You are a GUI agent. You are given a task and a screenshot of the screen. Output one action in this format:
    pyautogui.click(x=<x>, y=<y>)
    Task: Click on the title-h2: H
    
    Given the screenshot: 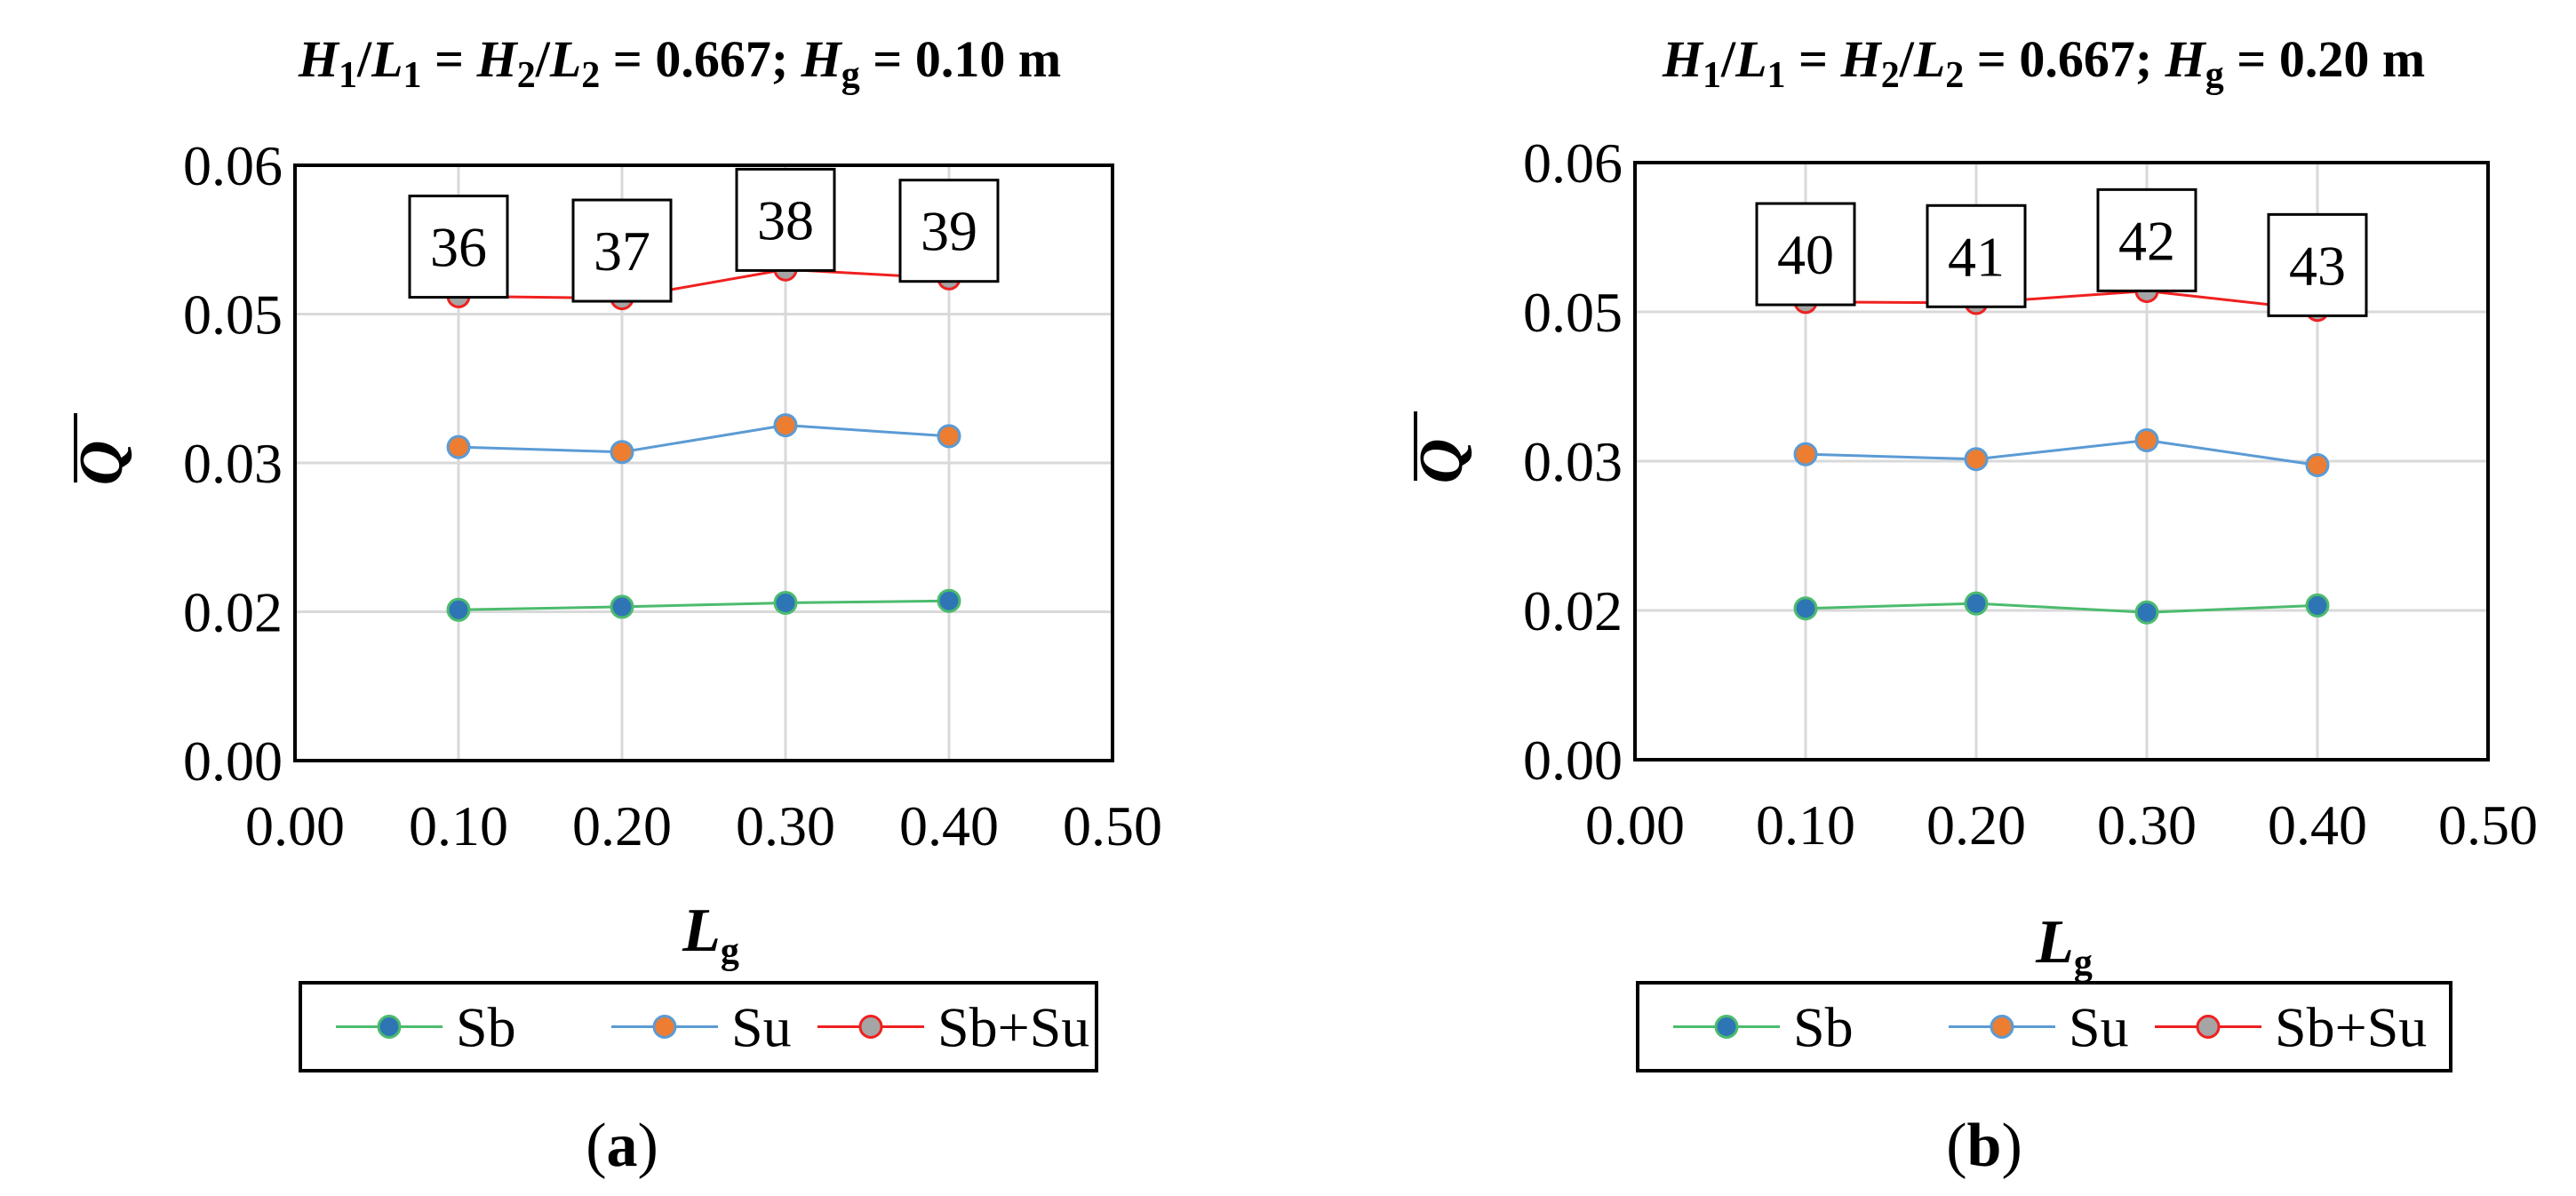 What is the action you would take?
    pyautogui.click(x=1861, y=59)
    